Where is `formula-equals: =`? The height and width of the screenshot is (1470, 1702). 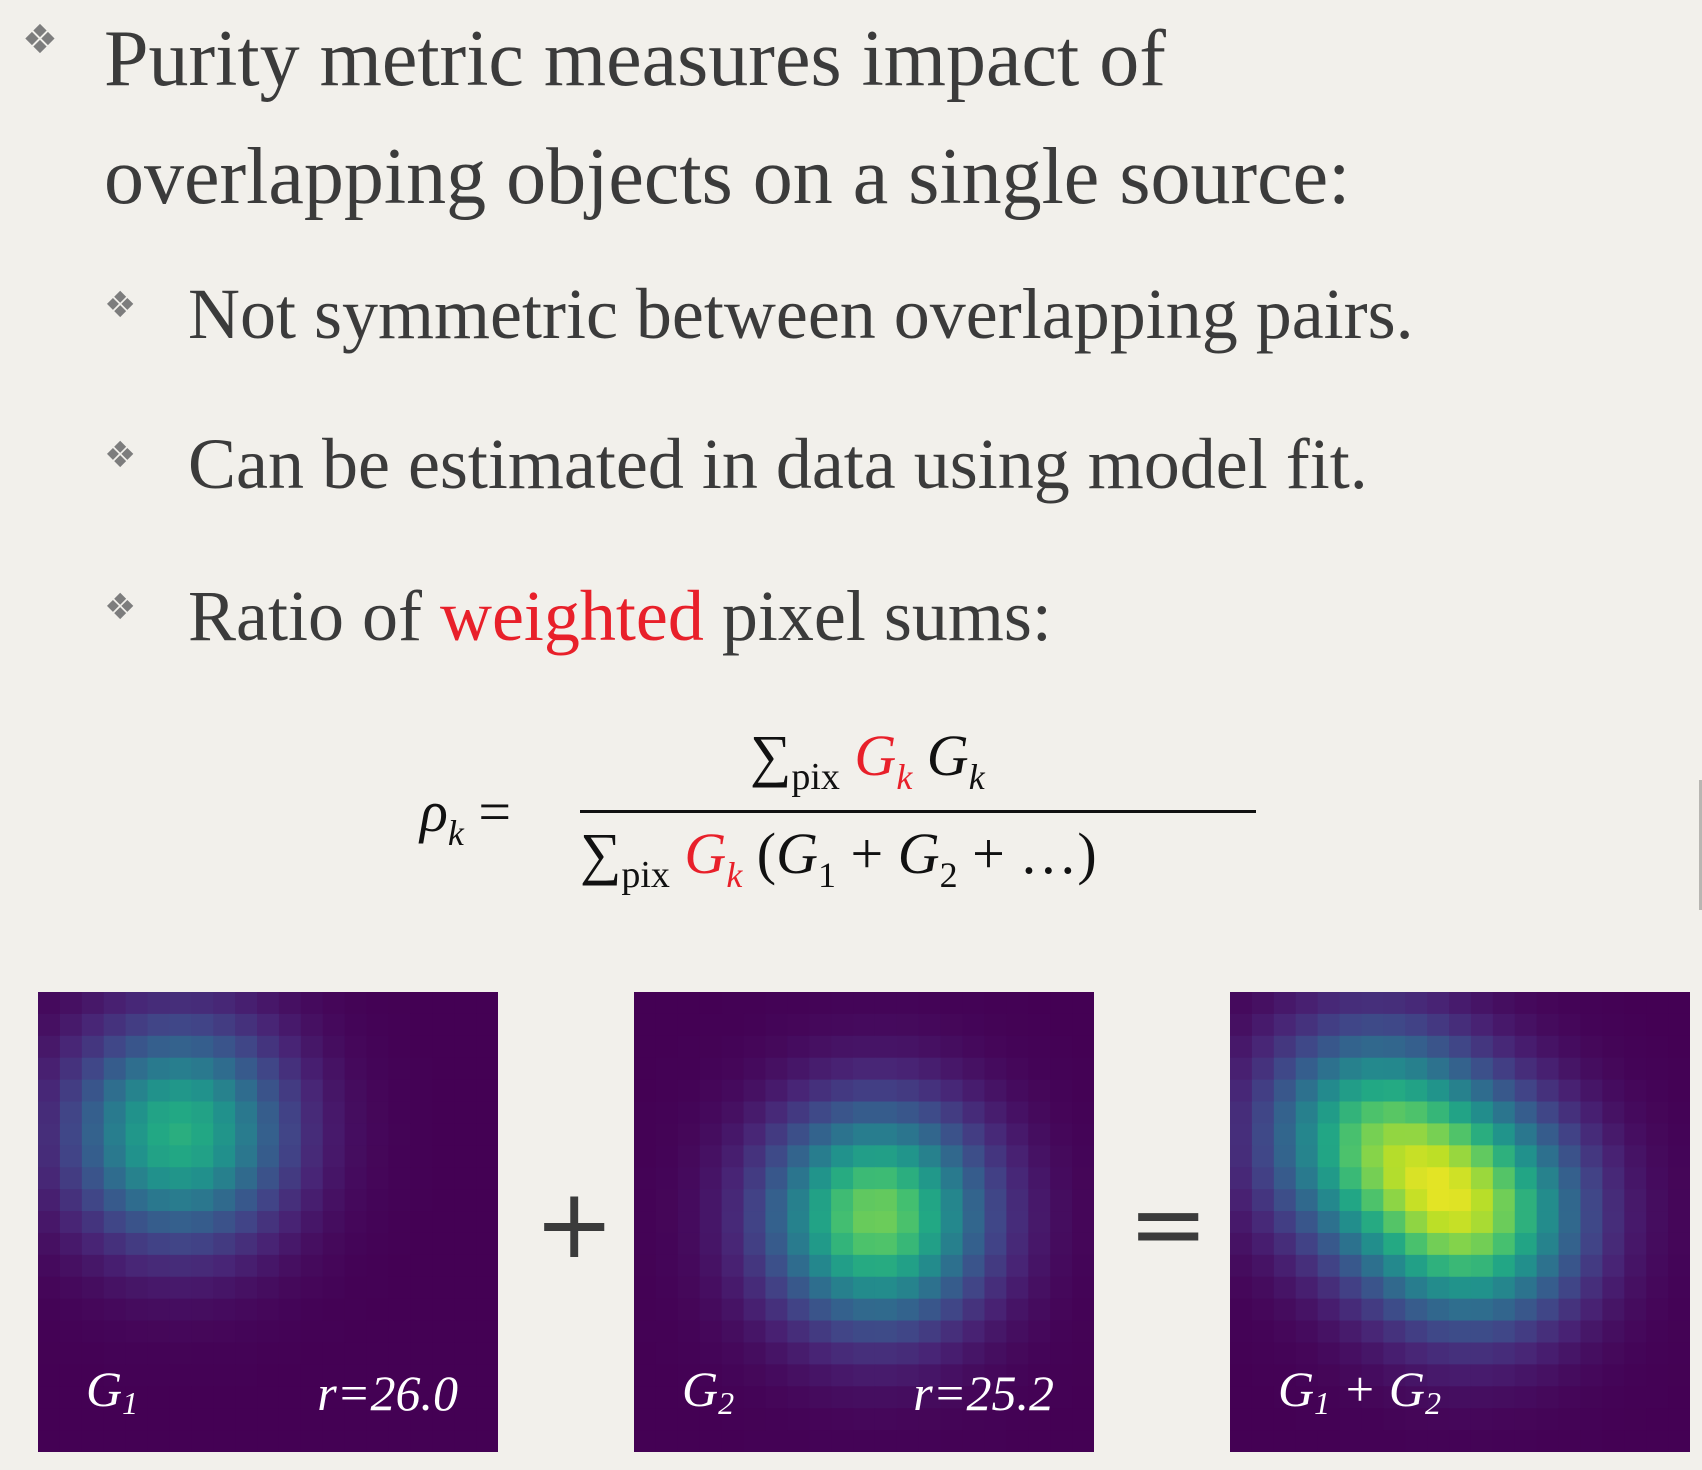
formula-equals: = is located at coordinates (487, 811).